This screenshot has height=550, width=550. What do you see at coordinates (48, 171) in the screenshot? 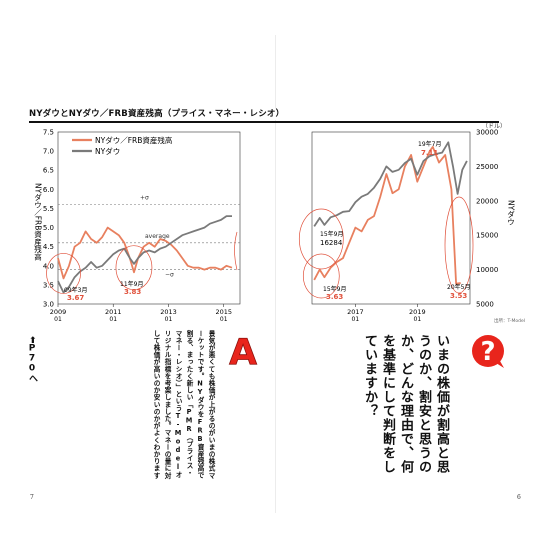
I see `y-tick-label: 6.5` at bounding box center [48, 171].